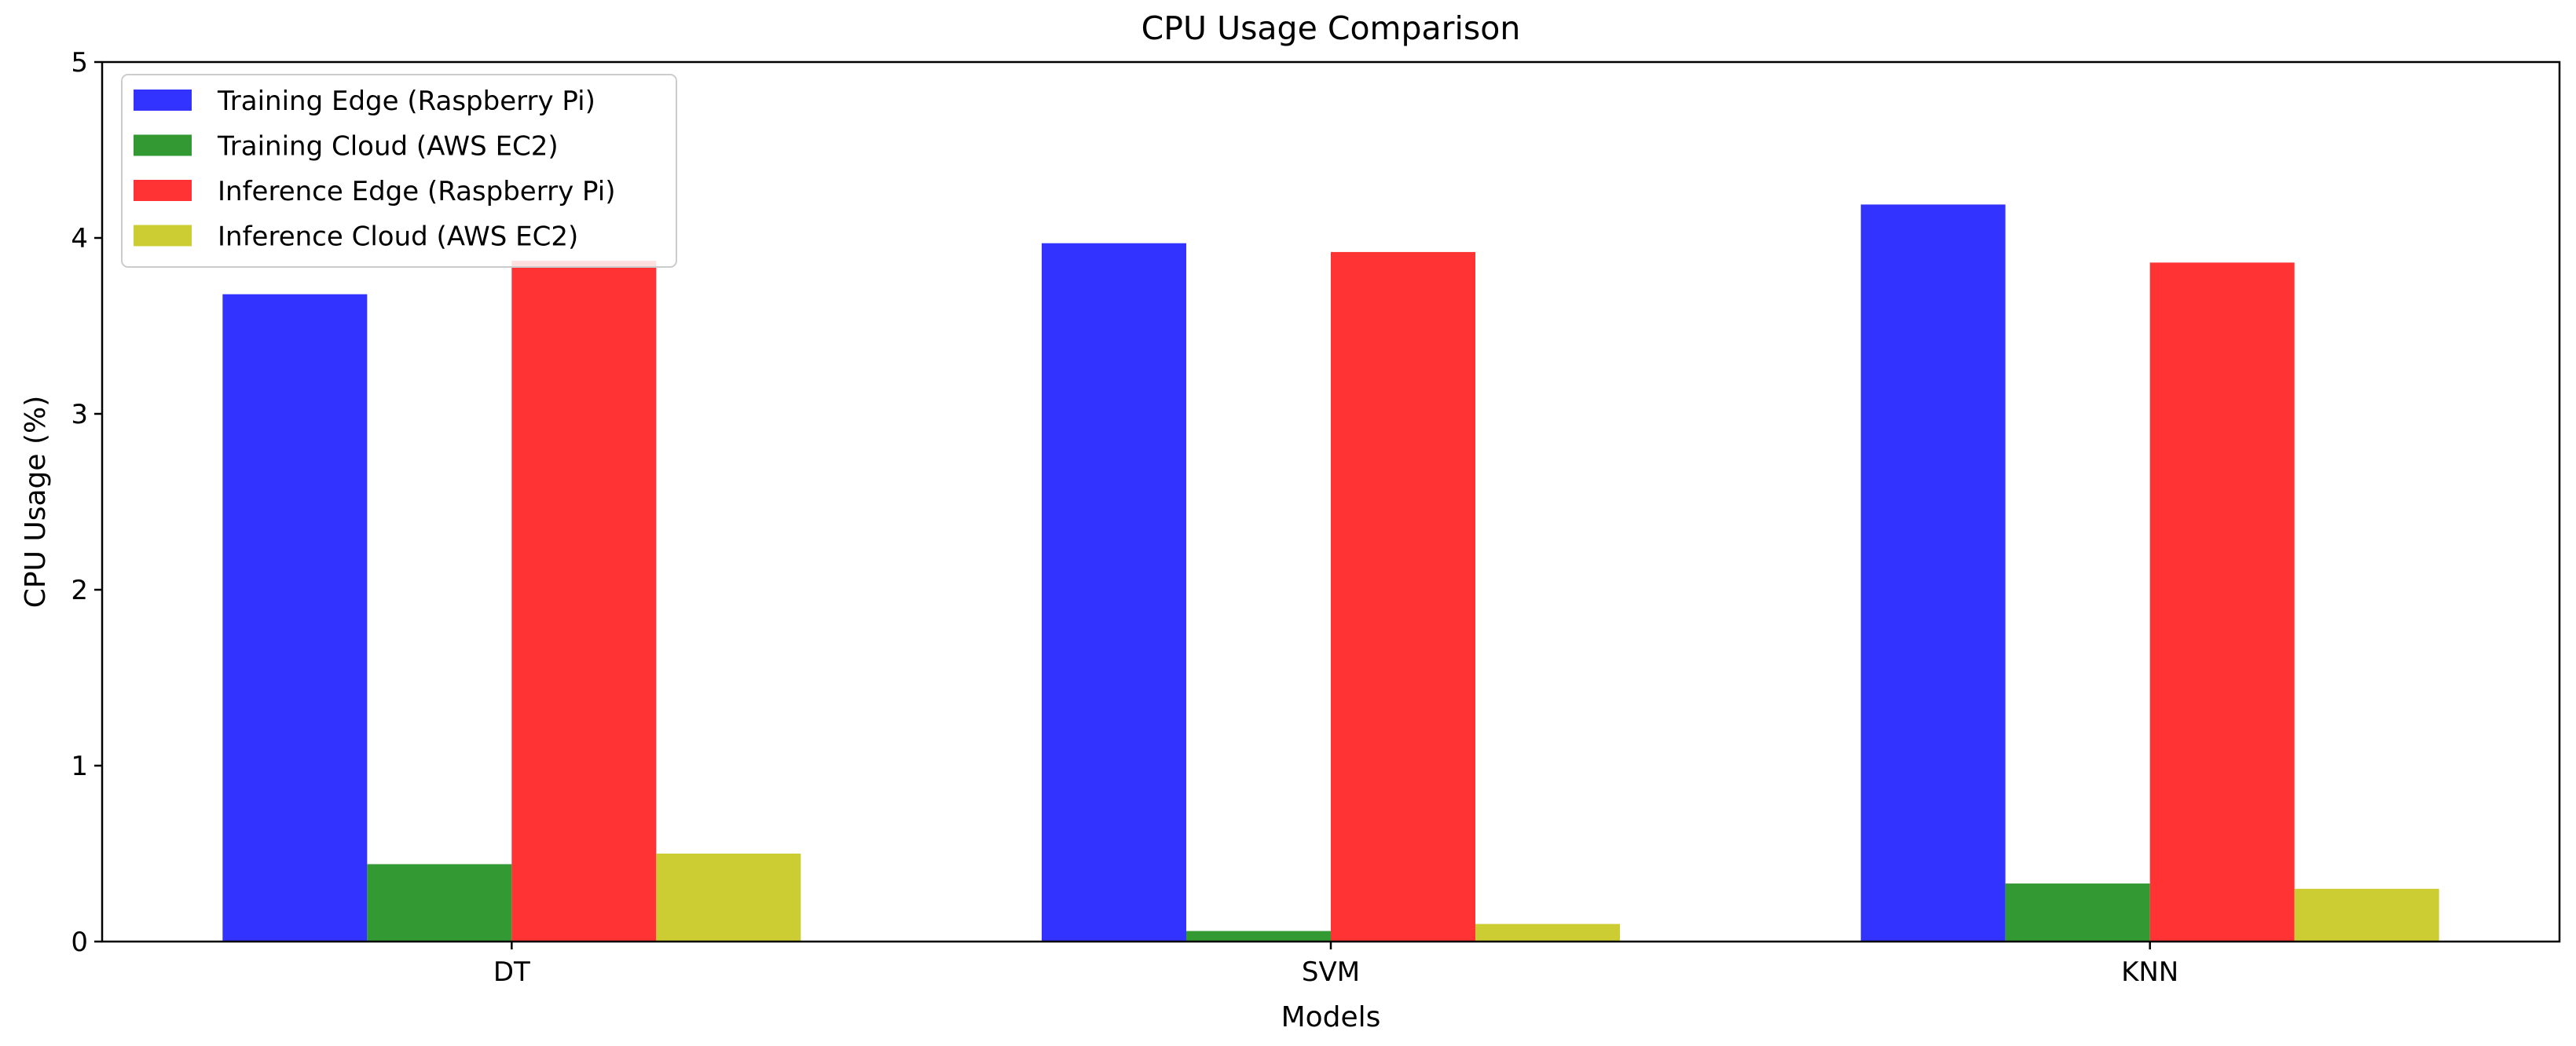 The image size is (2576, 1046). What do you see at coordinates (511, 972) in the screenshot?
I see `x-tick-label: DT` at bounding box center [511, 972].